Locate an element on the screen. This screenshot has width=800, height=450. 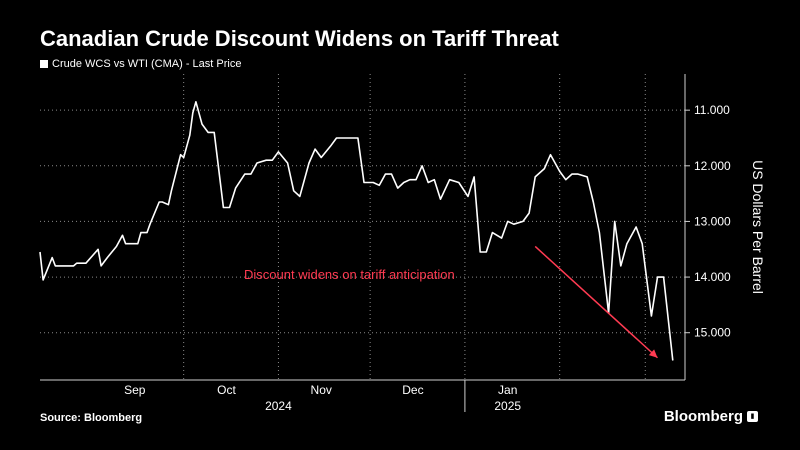
x-tick-label: Dec is located at coordinates (412, 390).